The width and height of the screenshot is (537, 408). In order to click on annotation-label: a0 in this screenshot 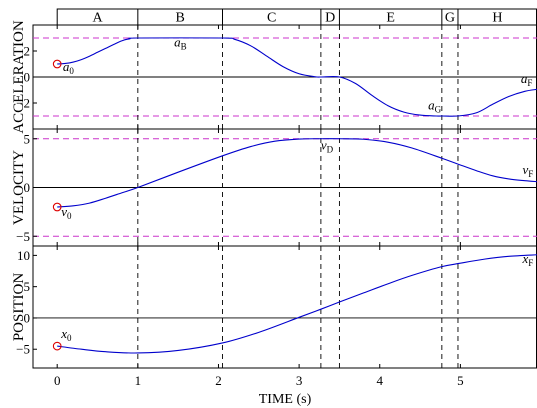, I will do `click(69, 67)`.